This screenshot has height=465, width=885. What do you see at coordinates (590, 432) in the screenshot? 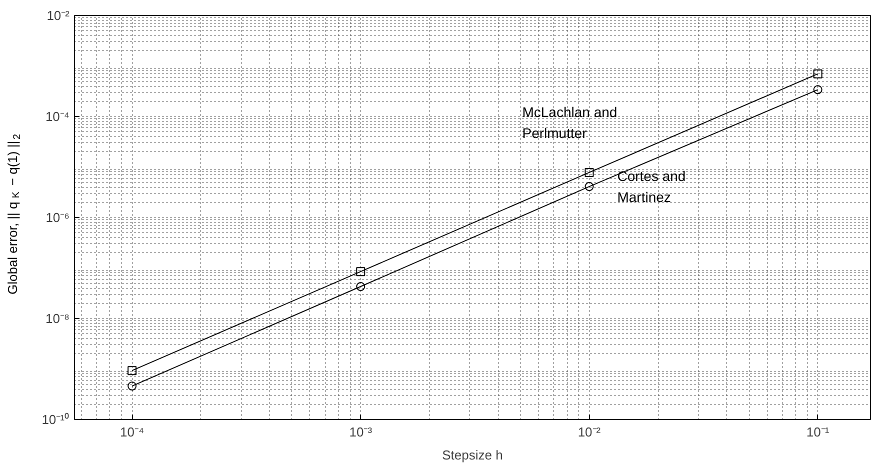
I see `x-tick-label: 10⁻²` at bounding box center [590, 432].